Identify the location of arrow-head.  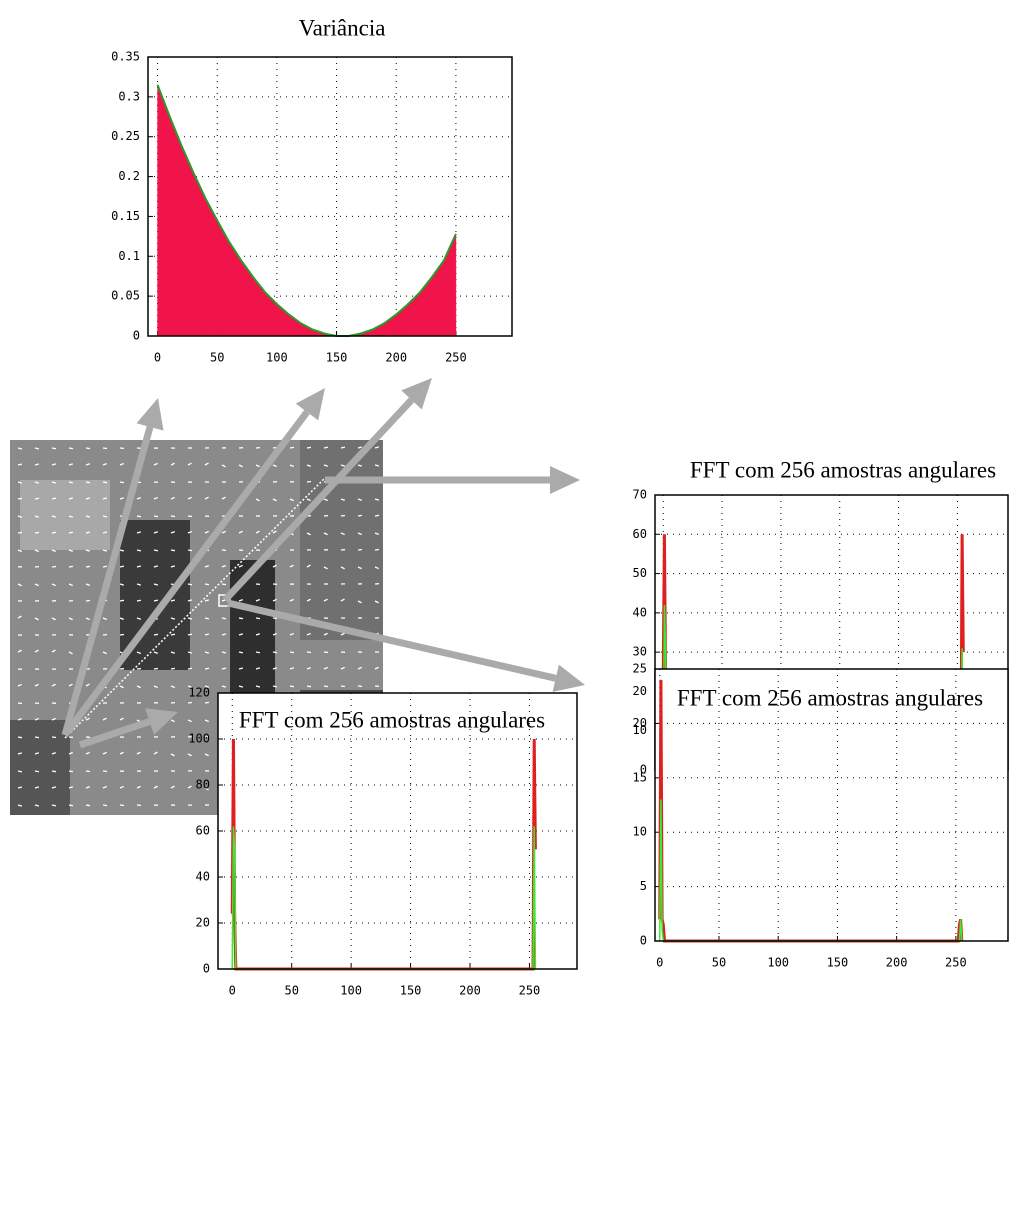
(569, 678).